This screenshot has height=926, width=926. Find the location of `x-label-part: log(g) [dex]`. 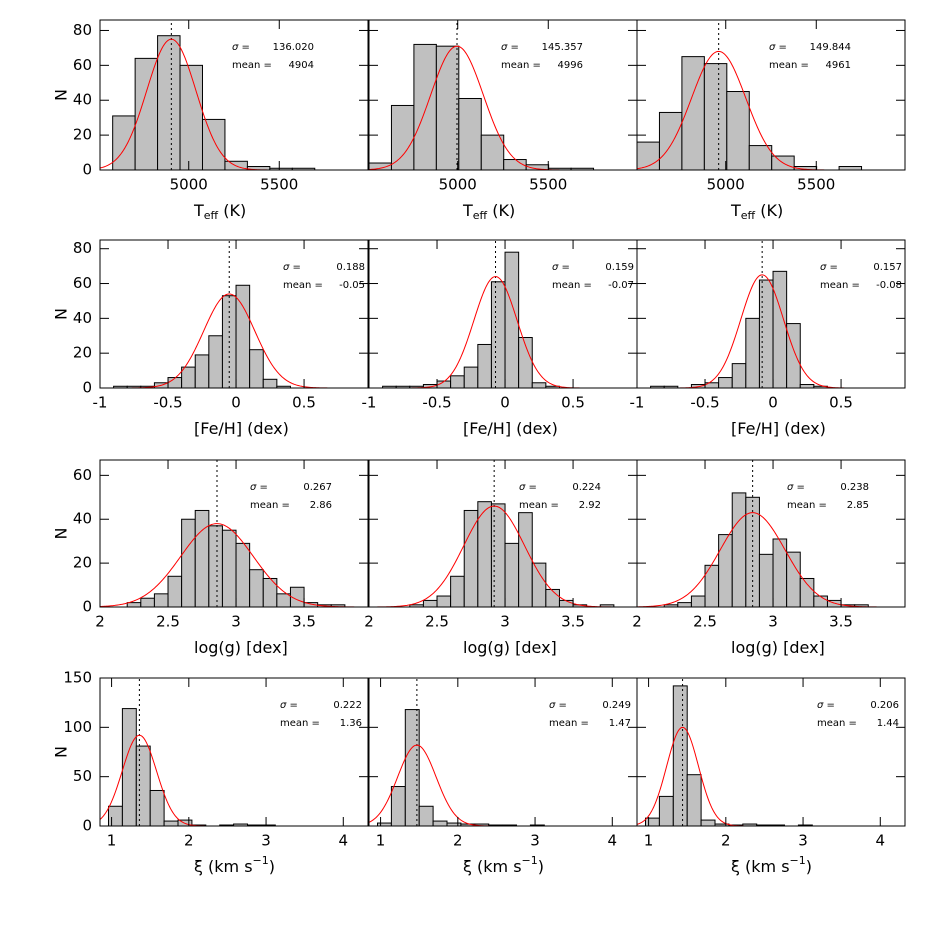

x-label-part: log(g) [dex] is located at coordinates (241, 647).